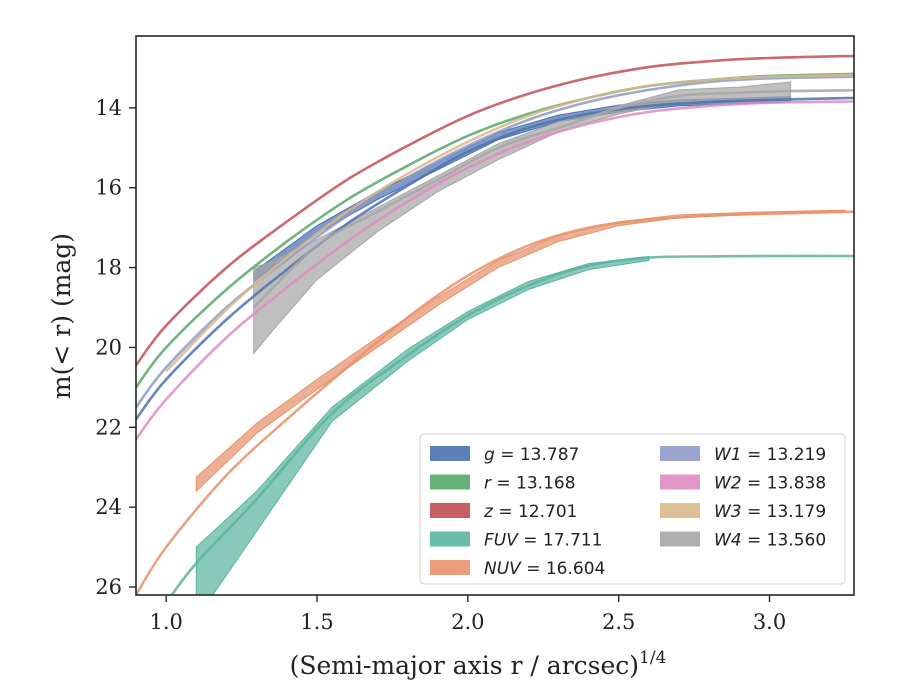 Image resolution: width=900 pixels, height=700 pixels. Describe the element at coordinates (769, 622) in the screenshot. I see `x-tick-label: 3.0` at that location.